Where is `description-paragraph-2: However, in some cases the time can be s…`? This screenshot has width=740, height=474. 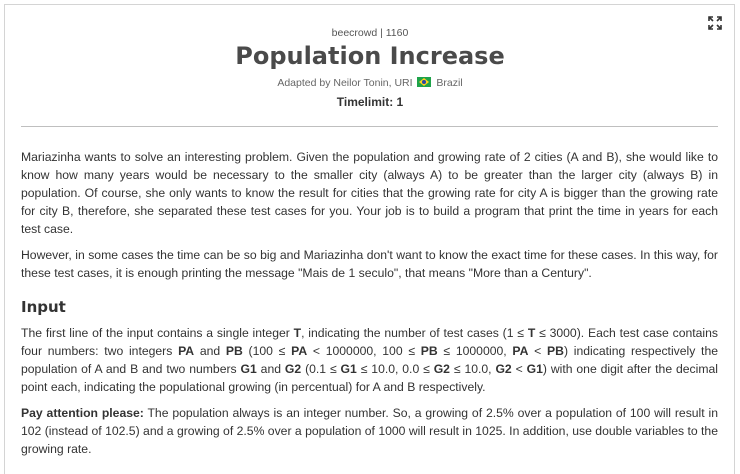 description-paragraph-2: However, in some cases the time can be s… is located at coordinates (369, 264).